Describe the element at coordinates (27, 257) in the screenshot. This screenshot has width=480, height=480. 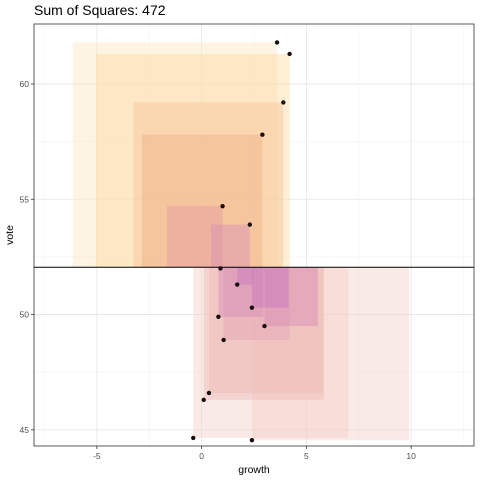
I see `y-axis-ticks: 45 50 55 60` at that location.